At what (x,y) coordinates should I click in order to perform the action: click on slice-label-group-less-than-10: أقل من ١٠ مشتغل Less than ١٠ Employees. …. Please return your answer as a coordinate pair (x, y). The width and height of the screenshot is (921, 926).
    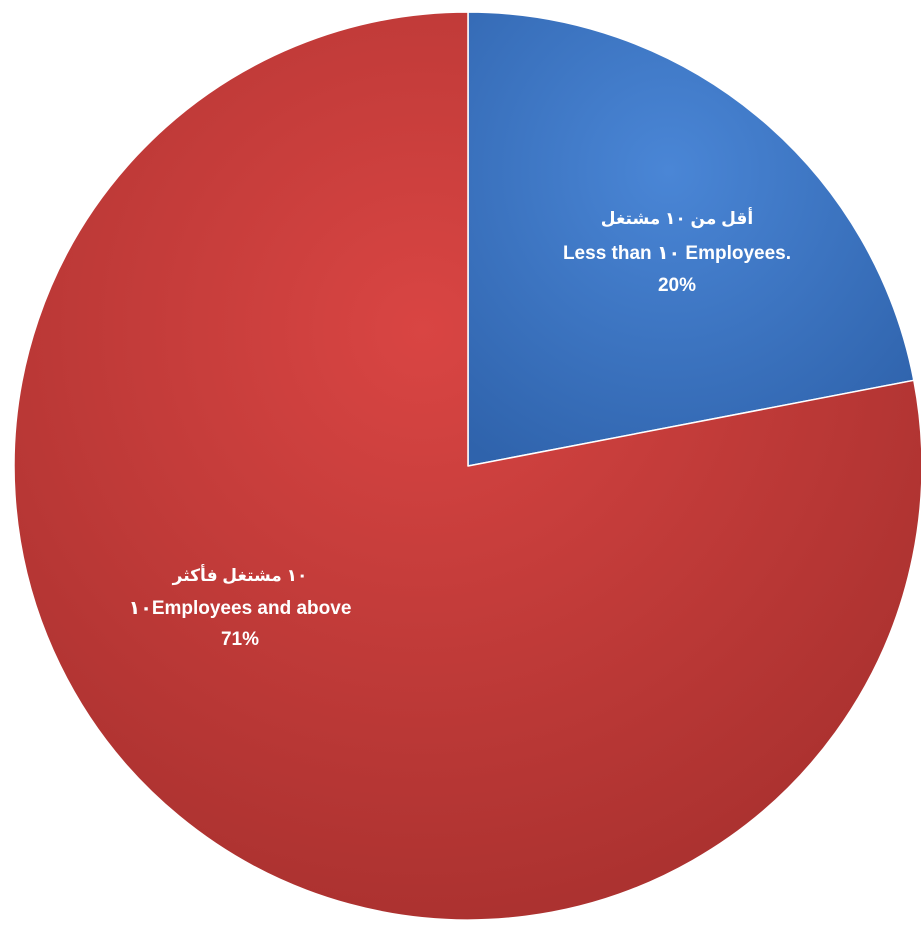
    Looking at the image, I should click on (677, 251).